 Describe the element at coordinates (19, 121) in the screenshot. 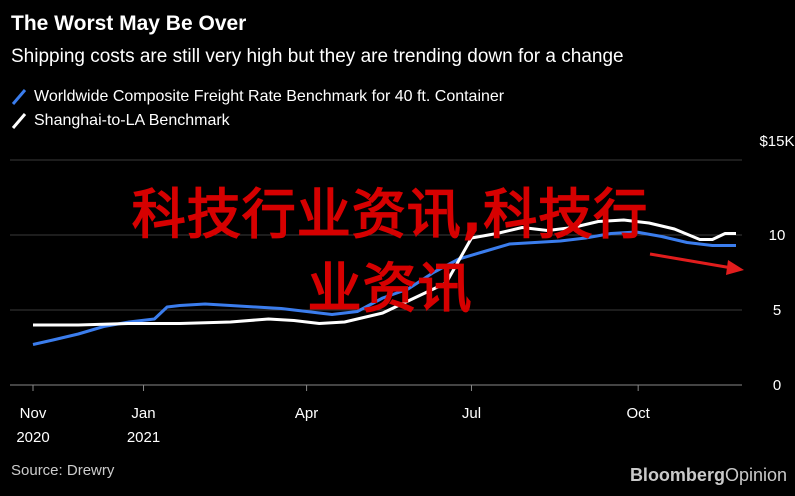

I see `legend-swatch-shanghai` at that location.